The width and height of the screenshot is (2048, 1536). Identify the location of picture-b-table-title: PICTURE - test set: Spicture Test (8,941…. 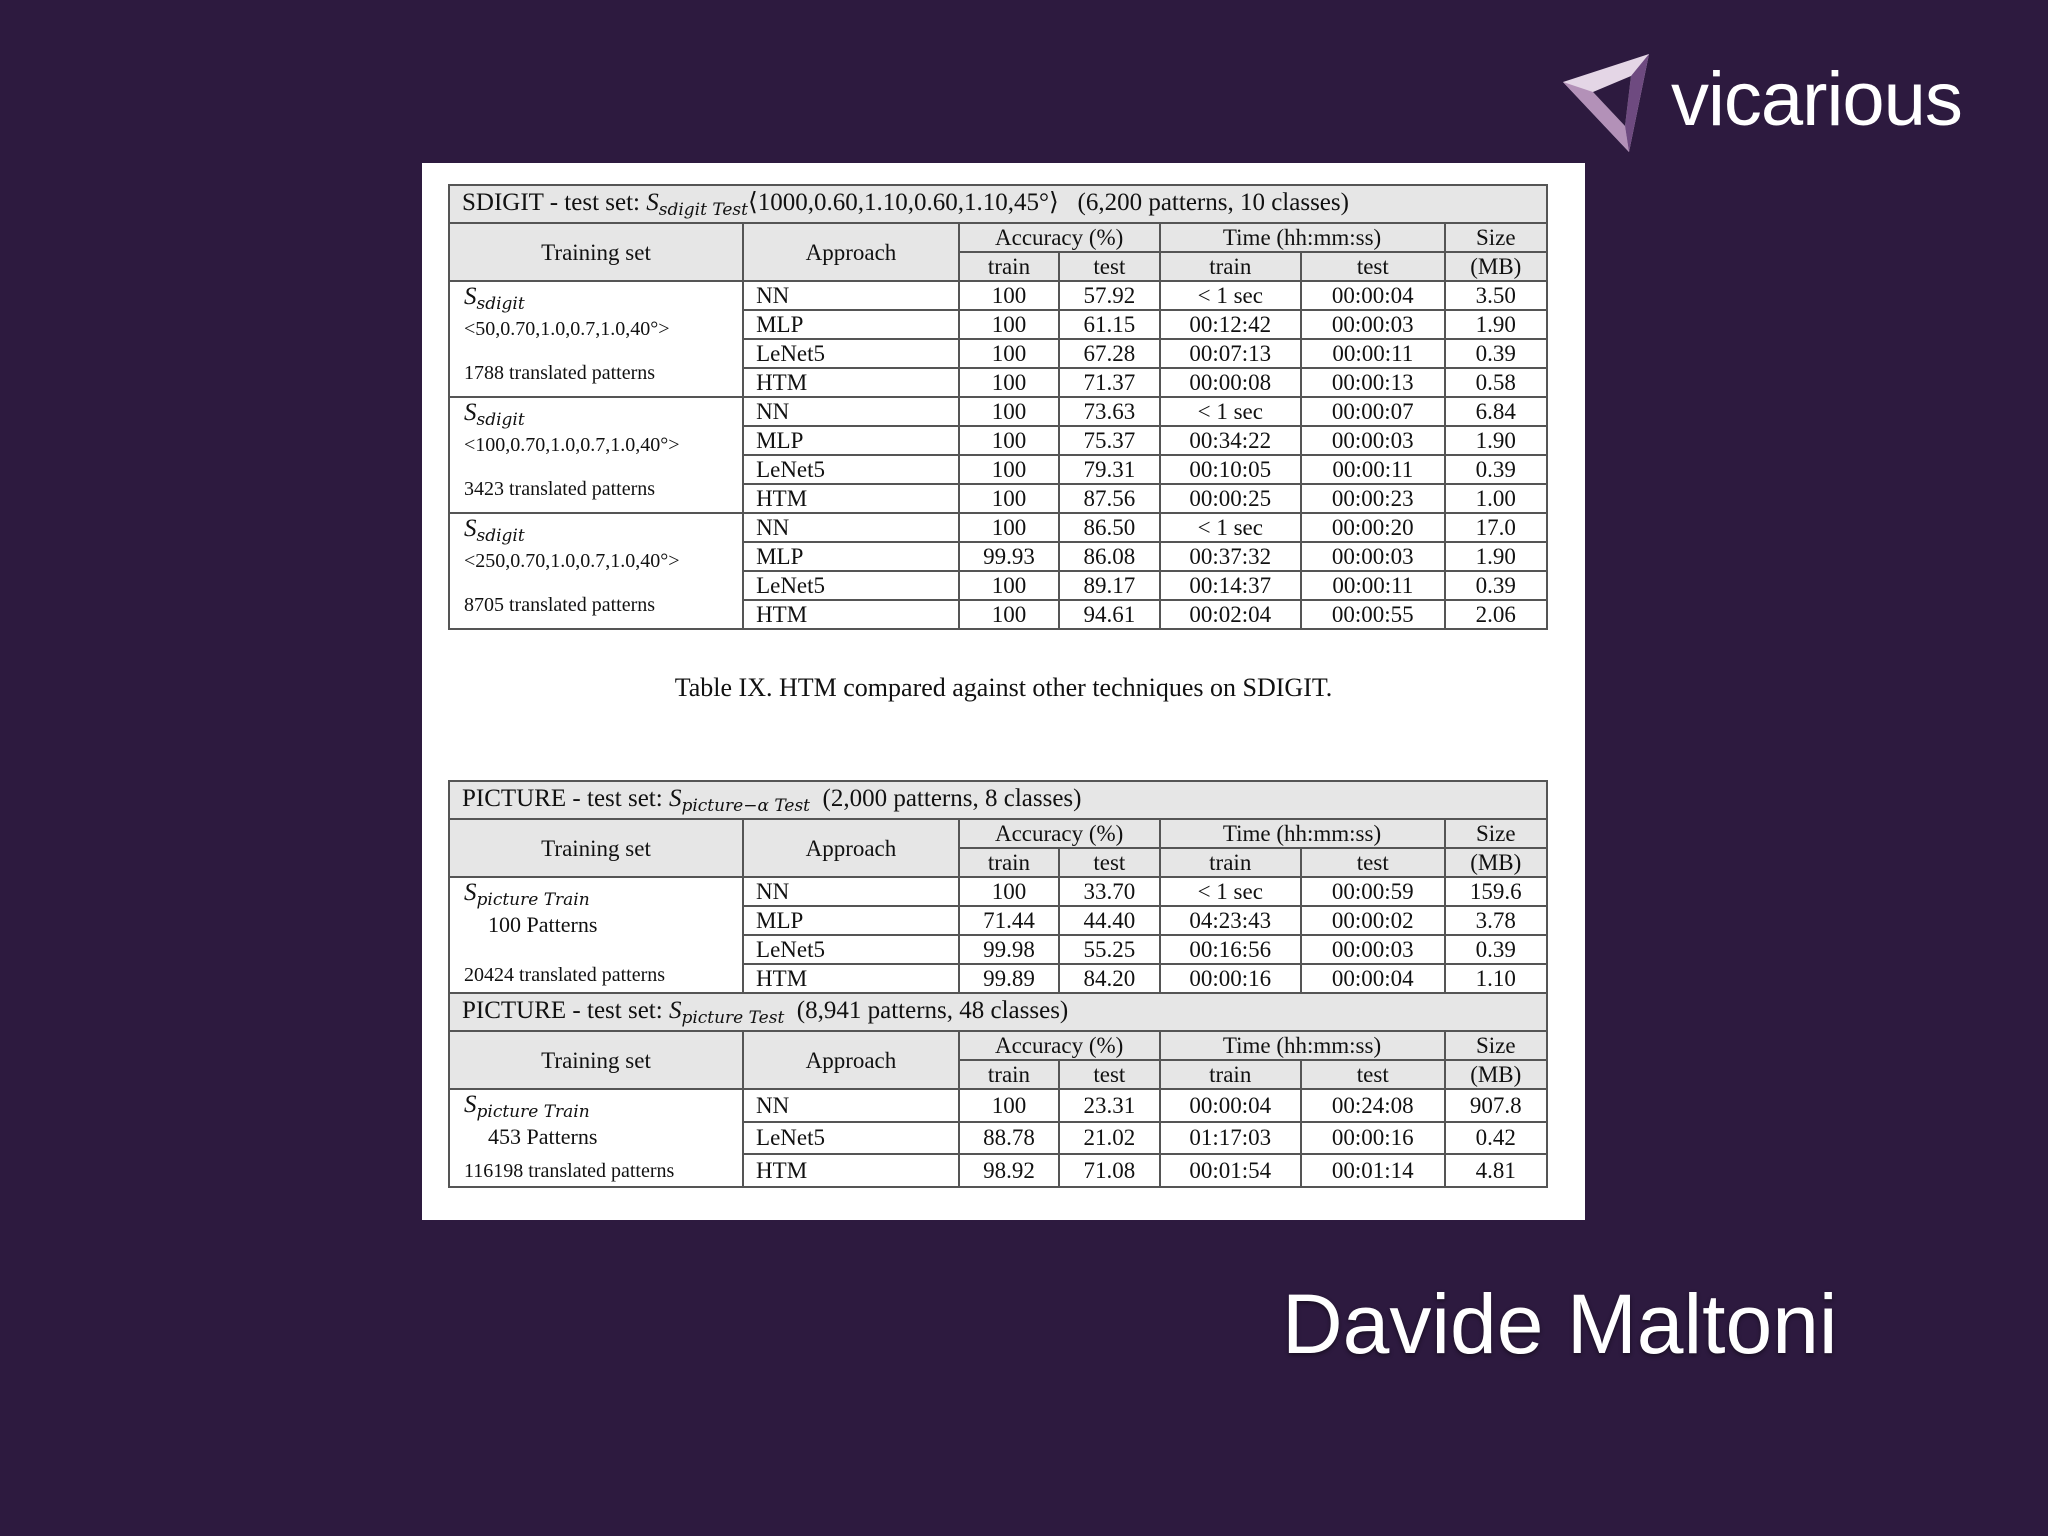
(998, 1012).